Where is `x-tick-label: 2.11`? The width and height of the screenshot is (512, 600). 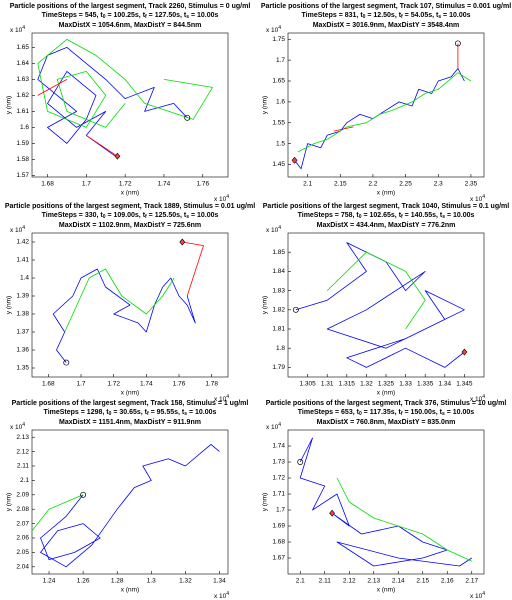
x-tick-label: 2.11 is located at coordinates (325, 581).